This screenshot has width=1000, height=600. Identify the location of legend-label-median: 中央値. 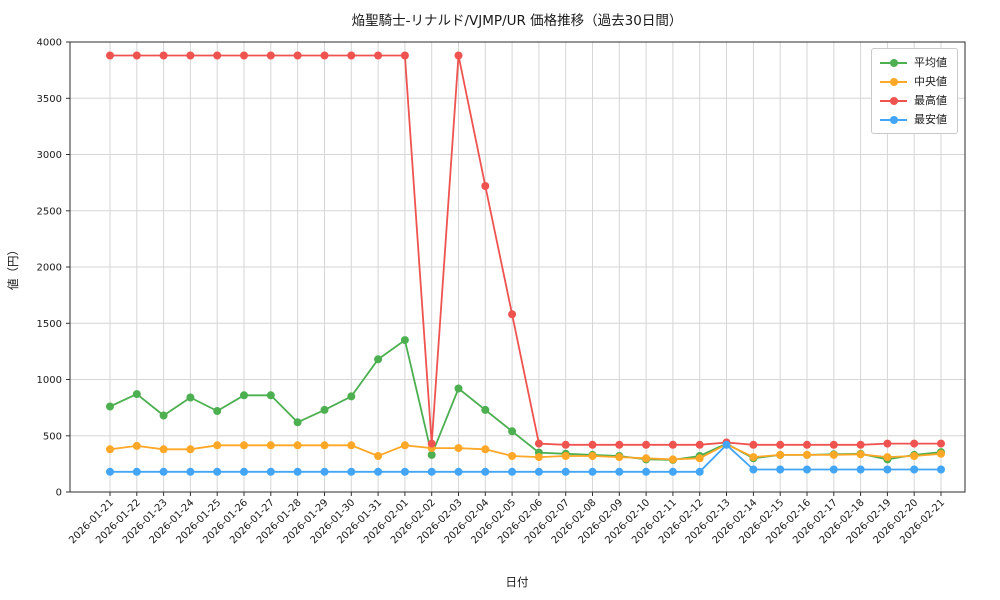
(930, 81).